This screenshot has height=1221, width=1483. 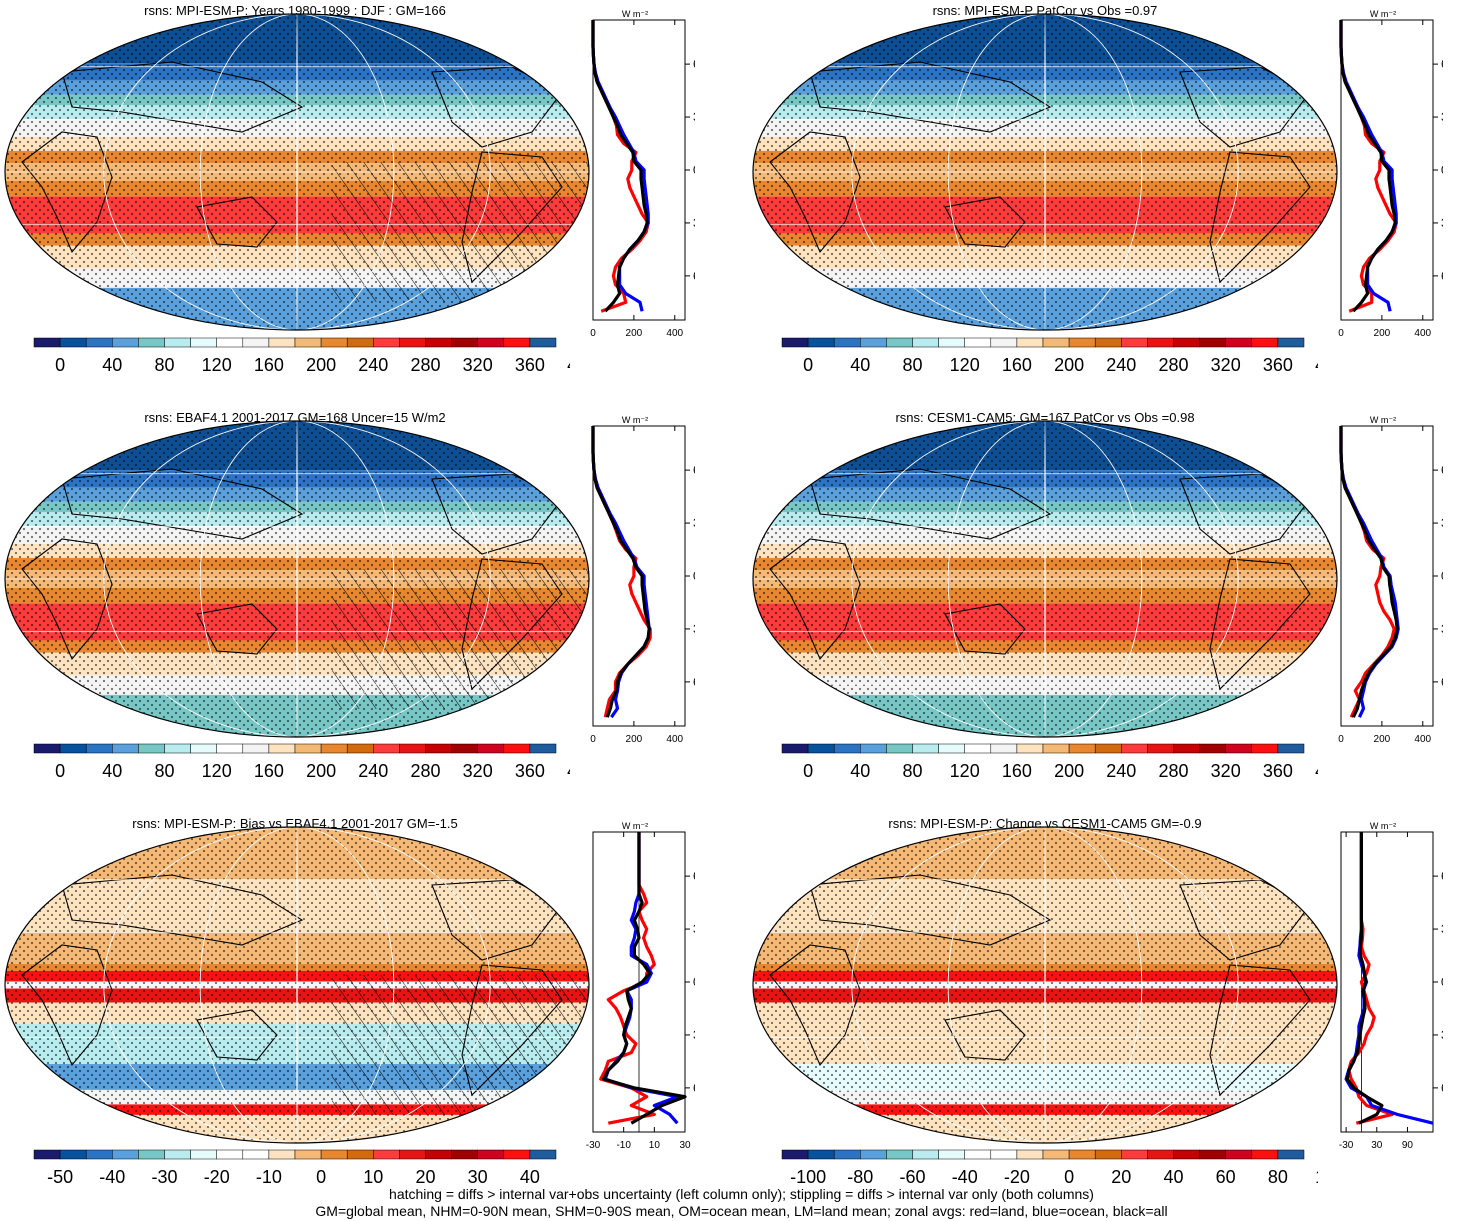 I want to click on colorbar-label: 200, so click(x=1069, y=771).